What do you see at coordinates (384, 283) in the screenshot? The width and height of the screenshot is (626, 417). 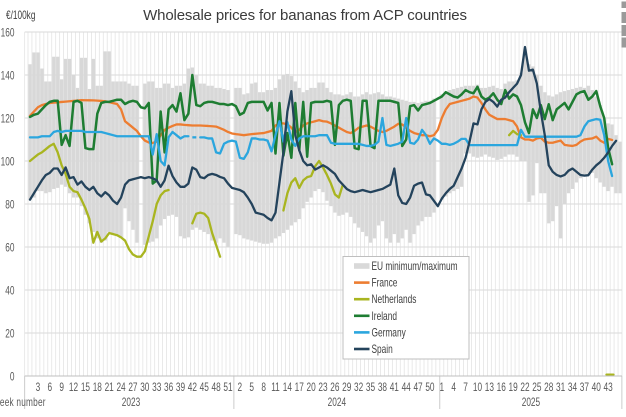 I see `svg-text: France` at bounding box center [384, 283].